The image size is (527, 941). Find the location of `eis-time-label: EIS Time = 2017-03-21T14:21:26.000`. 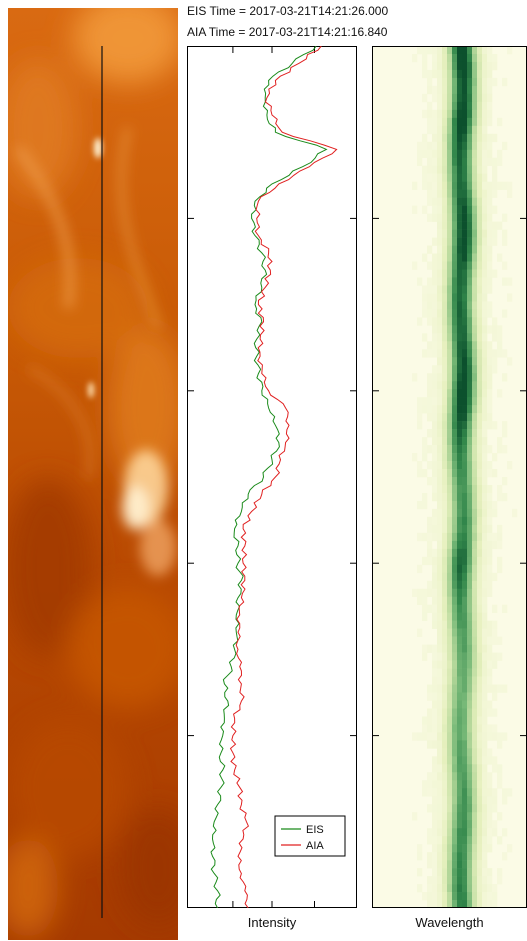

eis-time-label: EIS Time = 2017-03-21T14:21:26.000 is located at coordinates (288, 11).